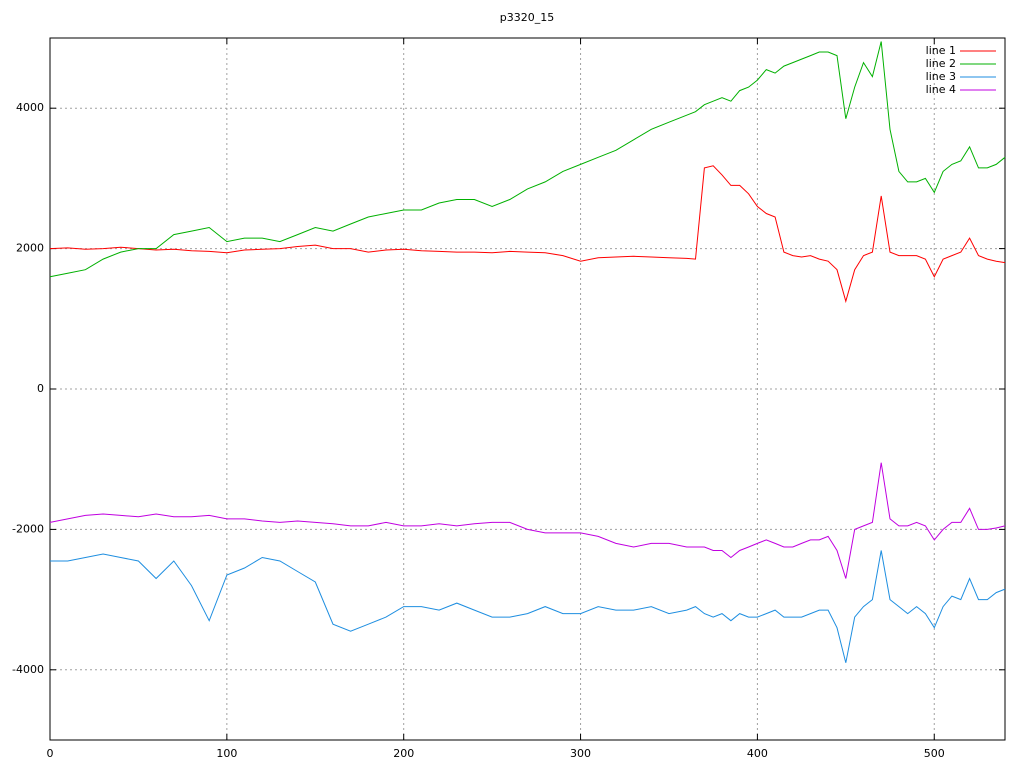  I want to click on y-tick-label: 2000, so click(30, 248).